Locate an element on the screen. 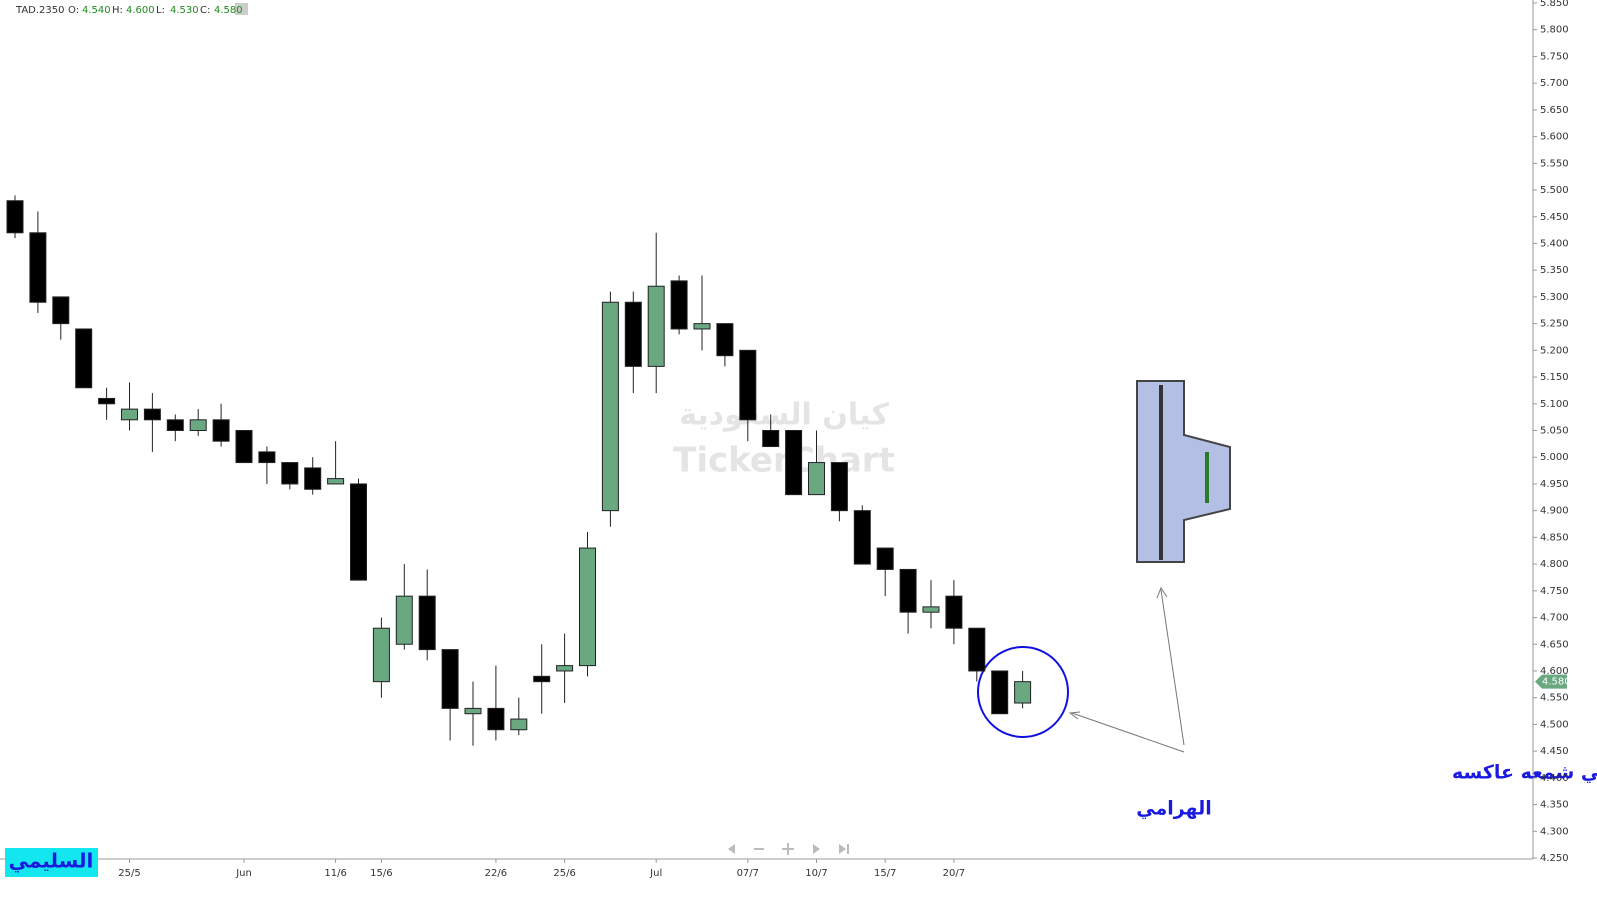 The height and width of the screenshot is (903, 1597). last-price-marker is located at coordinates (1551, 681).